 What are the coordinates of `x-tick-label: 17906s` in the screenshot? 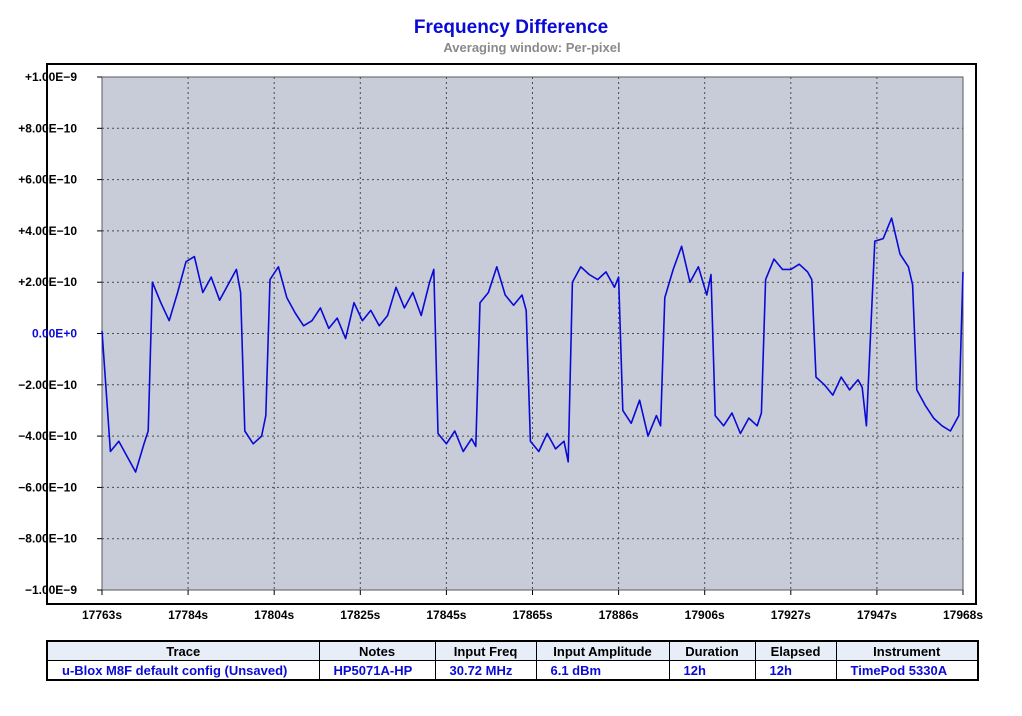 It's located at (705, 615).